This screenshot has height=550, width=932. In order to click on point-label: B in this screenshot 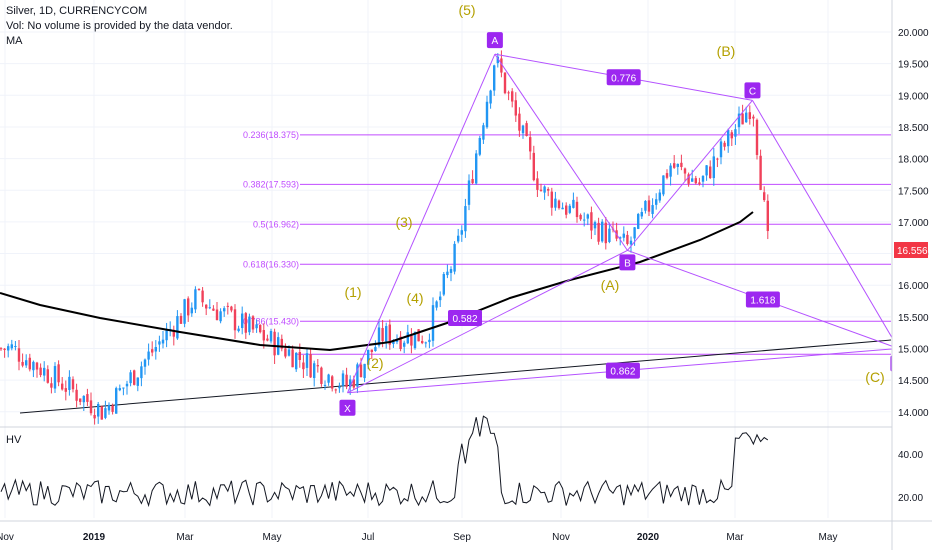, I will do `click(627, 263)`.